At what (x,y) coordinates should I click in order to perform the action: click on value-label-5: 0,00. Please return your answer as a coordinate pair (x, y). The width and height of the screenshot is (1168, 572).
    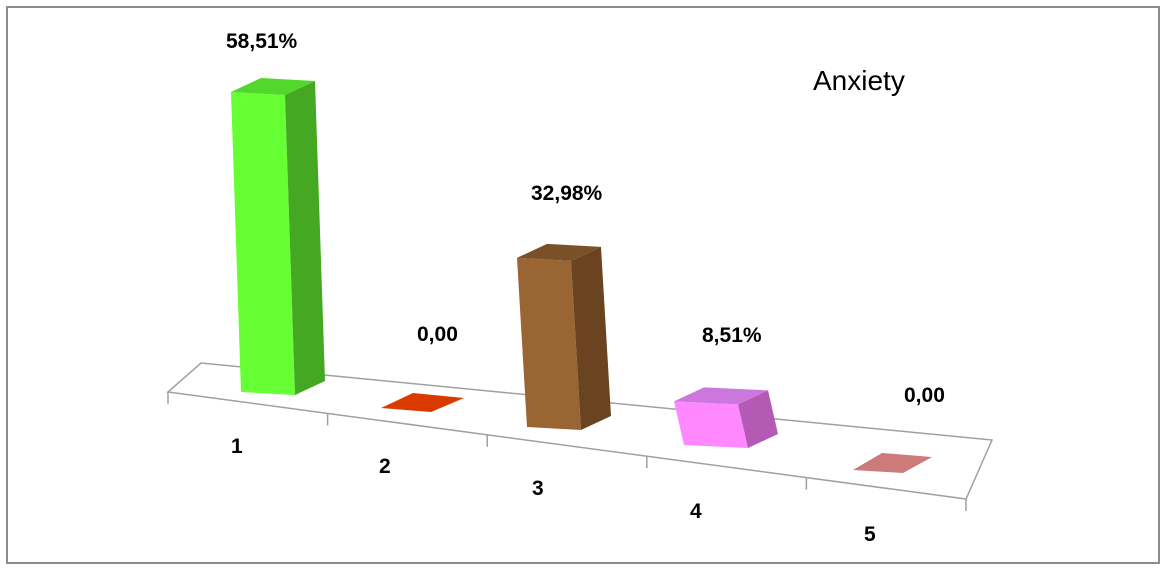
    Looking at the image, I should click on (924, 395).